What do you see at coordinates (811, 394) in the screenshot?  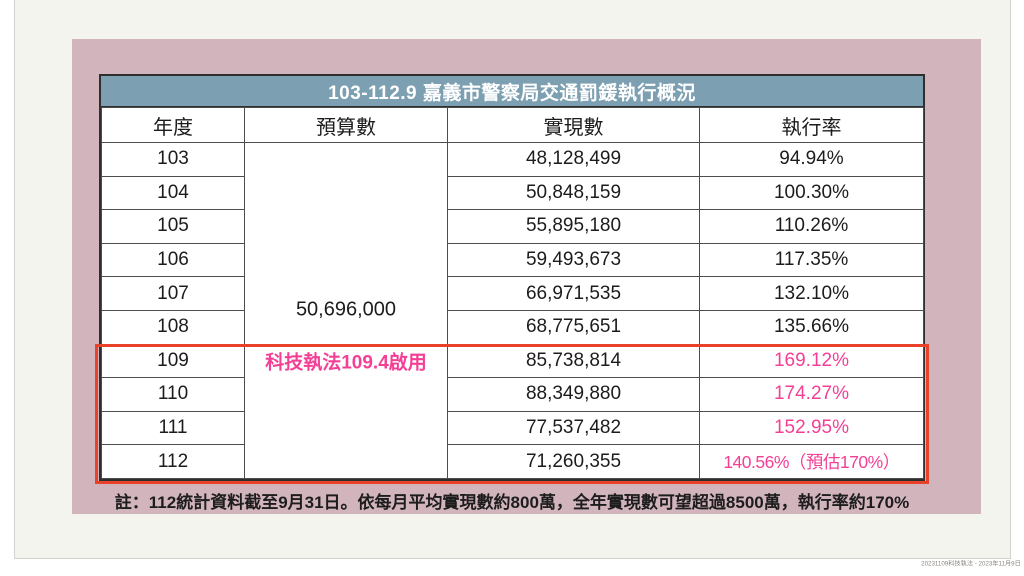 I see `rate-cell: 174.27%` at bounding box center [811, 394].